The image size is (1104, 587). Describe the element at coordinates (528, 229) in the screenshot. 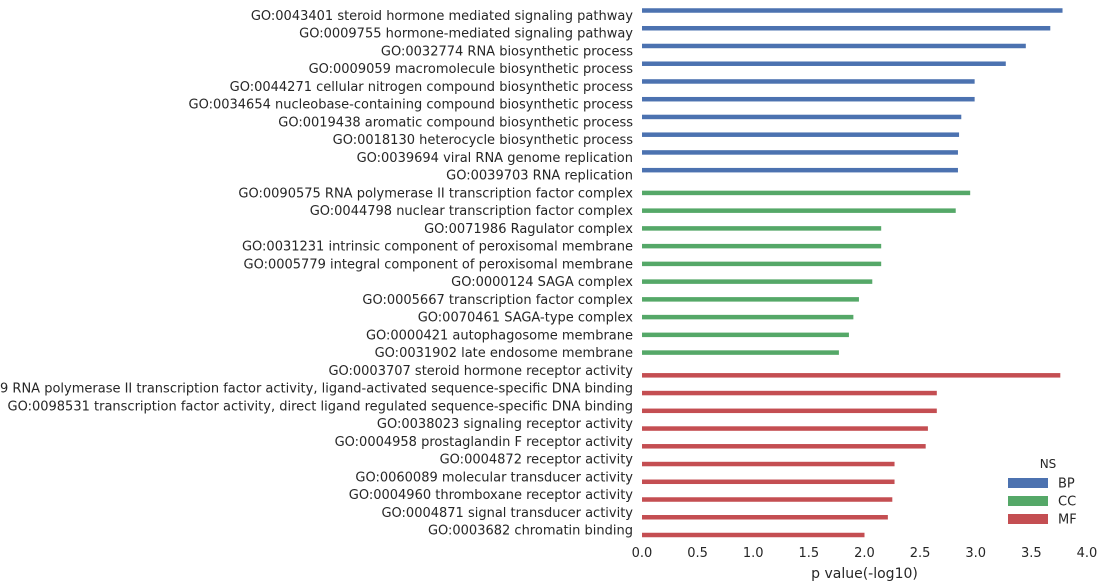

I see `category-label: GO:0071986 Ragulator complex` at that location.